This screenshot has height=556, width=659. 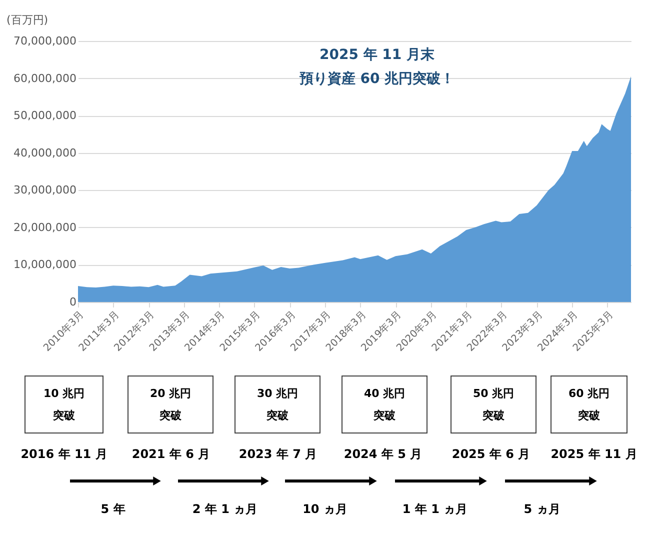 I want to click on y-tick-label: 20,000,000, so click(x=45, y=227).